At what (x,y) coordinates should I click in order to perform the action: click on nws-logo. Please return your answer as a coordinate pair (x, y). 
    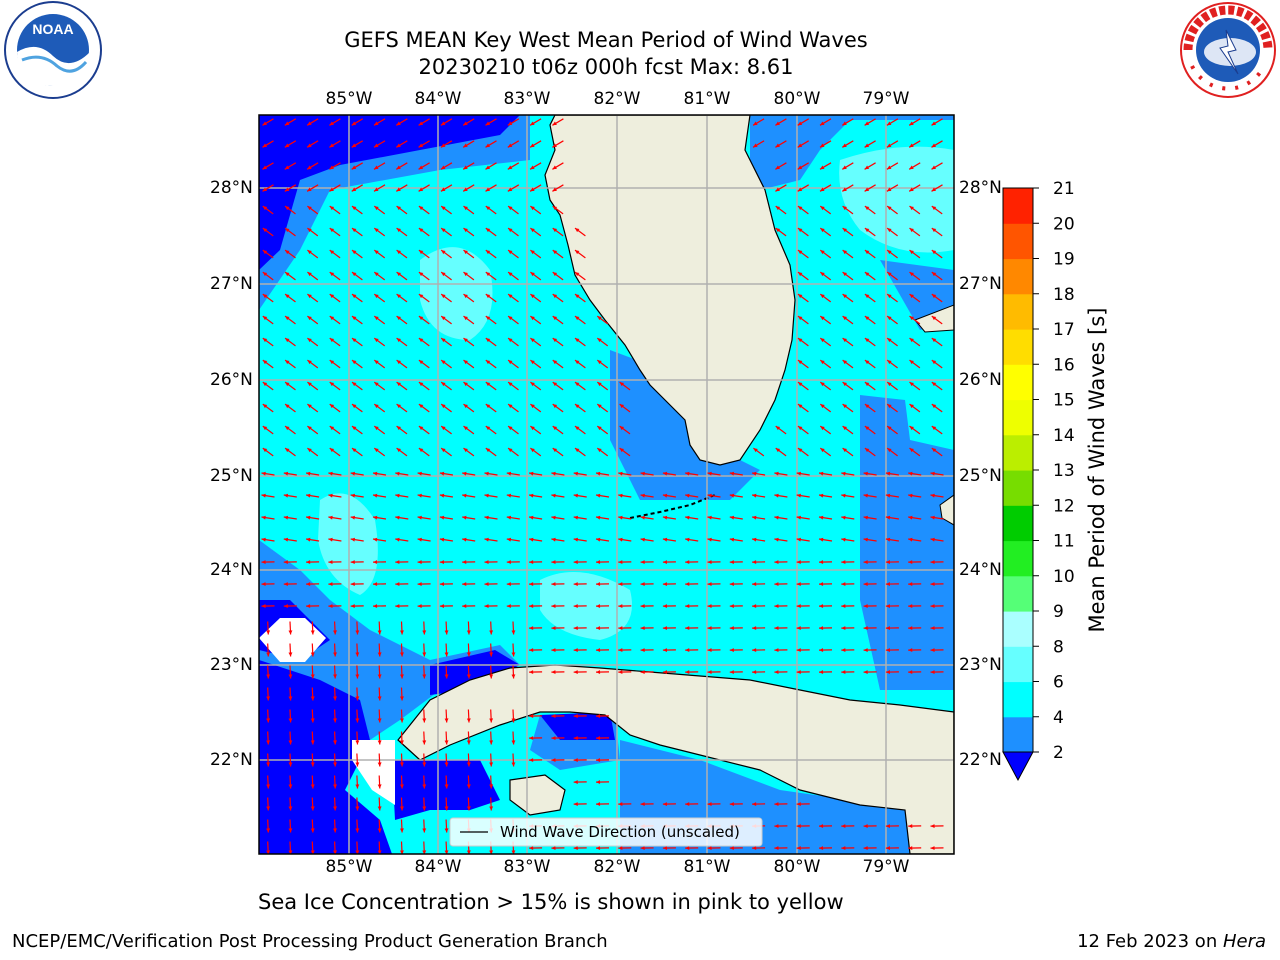
    Looking at the image, I should click on (1228, 50).